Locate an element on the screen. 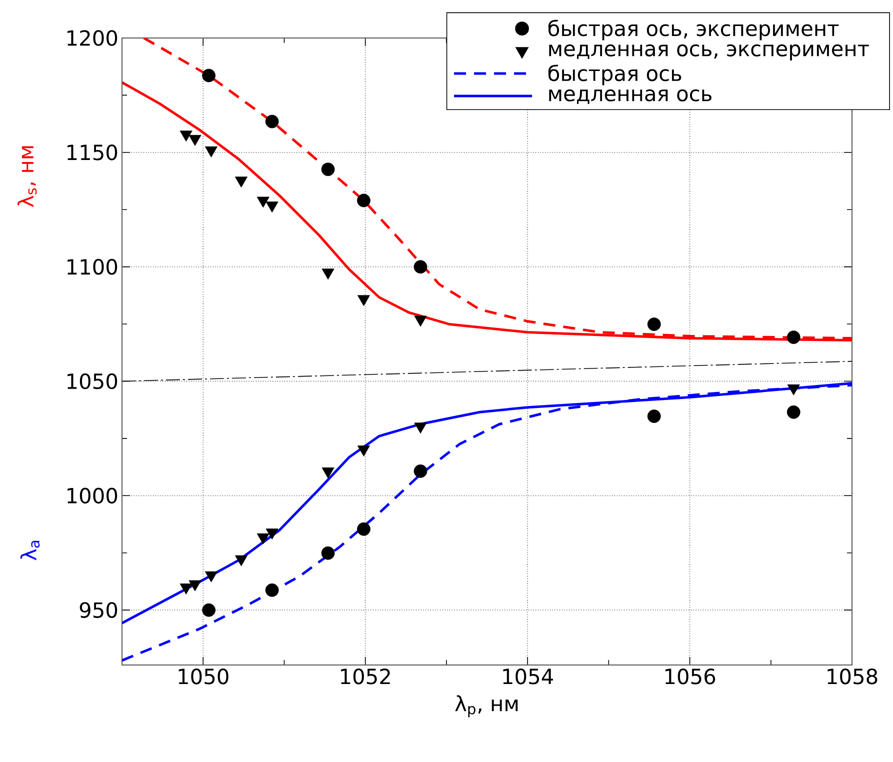 The image size is (893, 762). text: λ$_{a}$ is located at coordinates (30, 550).